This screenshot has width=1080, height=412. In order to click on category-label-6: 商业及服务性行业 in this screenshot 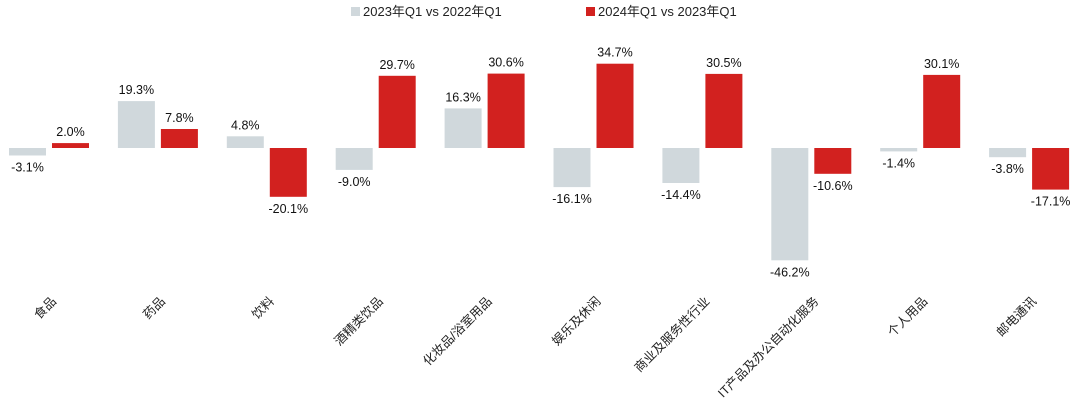, I will do `click(671, 334)`.